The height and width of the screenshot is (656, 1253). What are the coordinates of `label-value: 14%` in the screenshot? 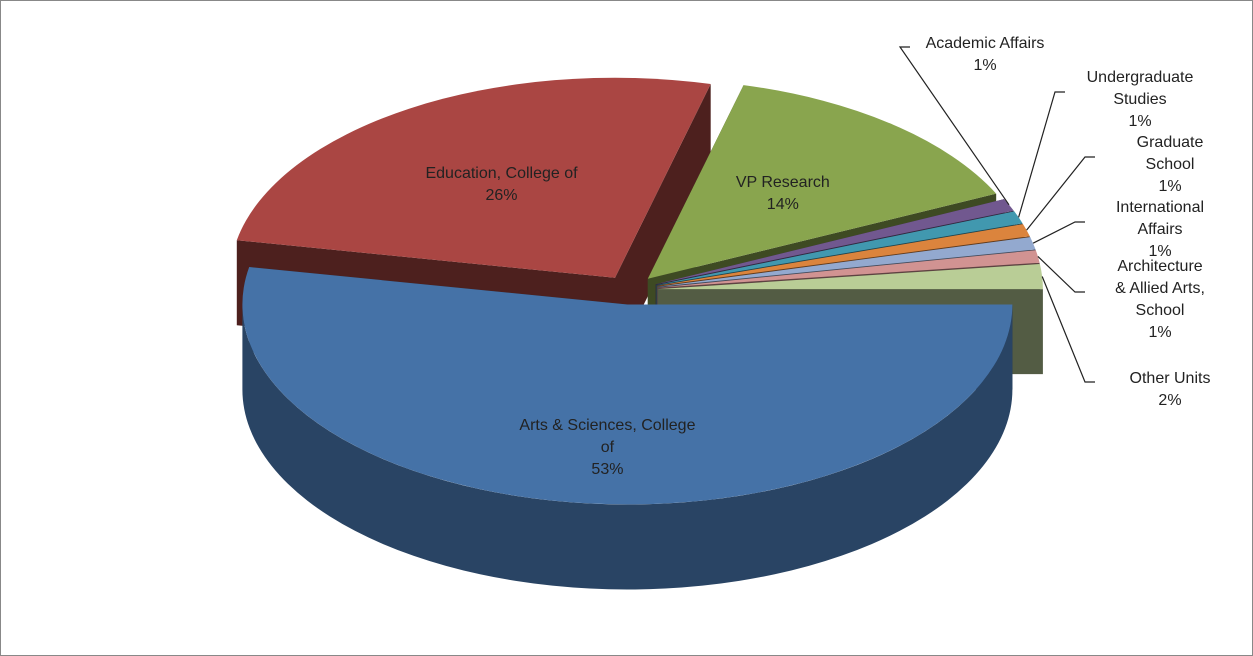 It's located at (782, 205).